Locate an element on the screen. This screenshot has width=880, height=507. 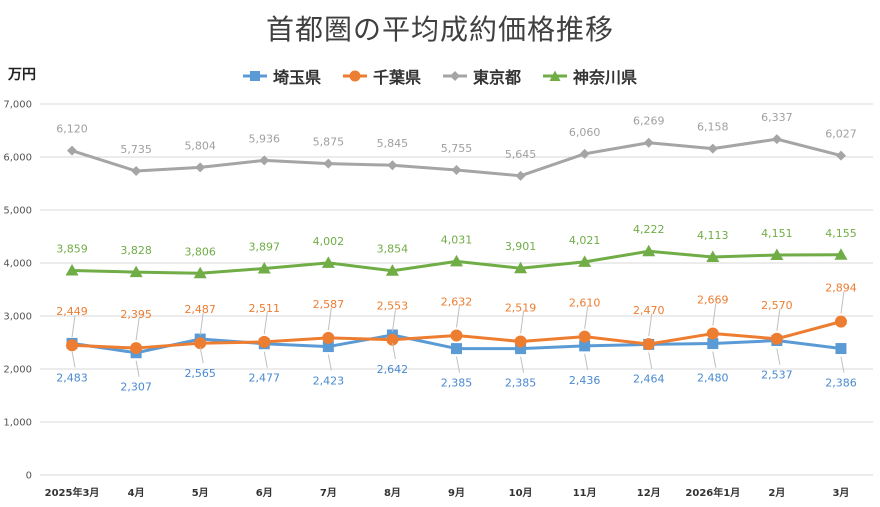
x-tick-label: 10月 is located at coordinates (521, 493).